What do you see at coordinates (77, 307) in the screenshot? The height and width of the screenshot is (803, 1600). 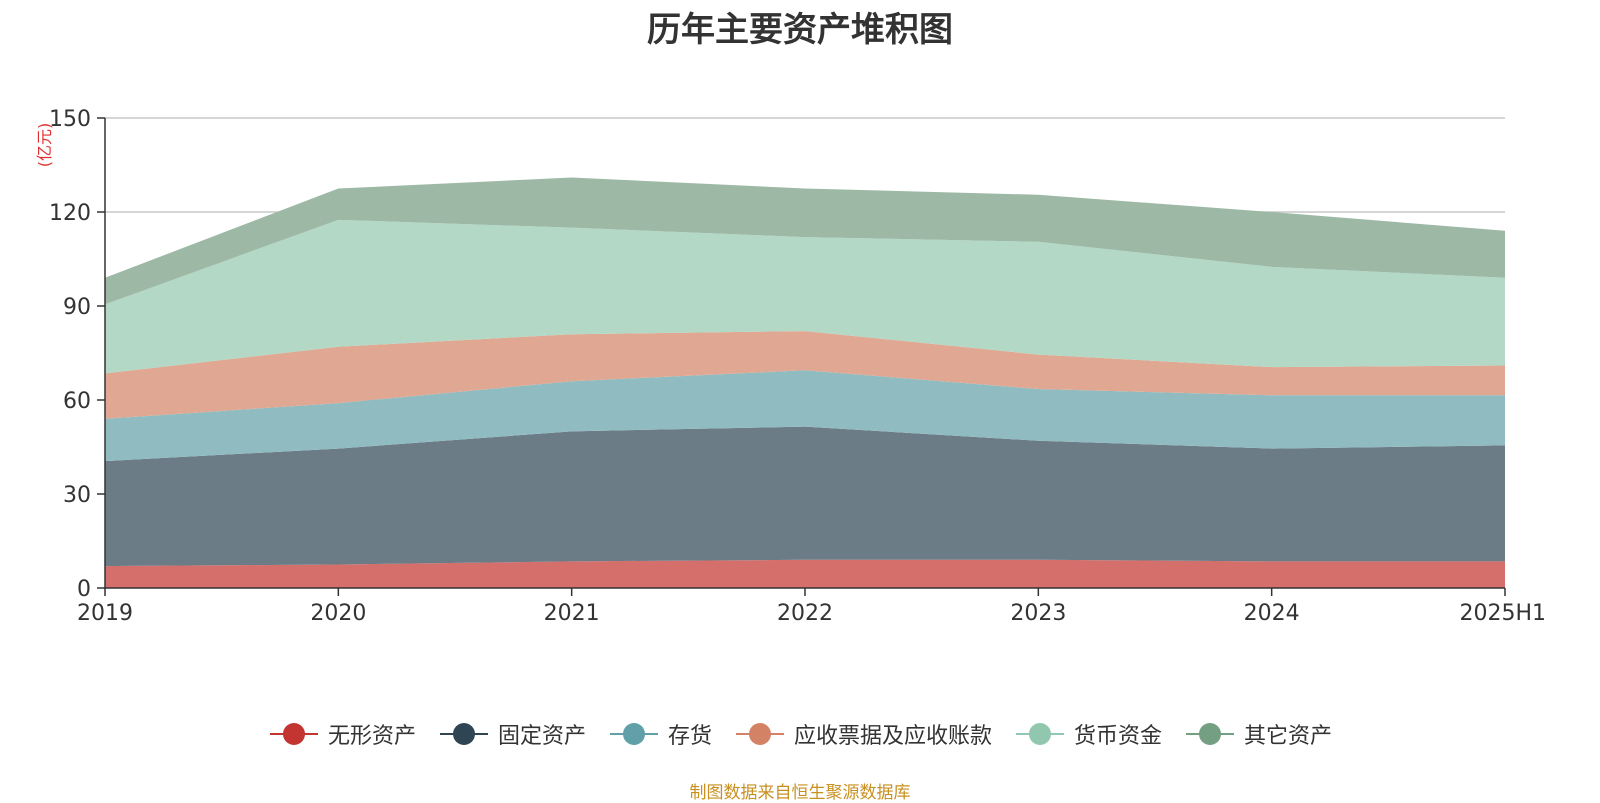 I see `y-tick-label: 90` at bounding box center [77, 307].